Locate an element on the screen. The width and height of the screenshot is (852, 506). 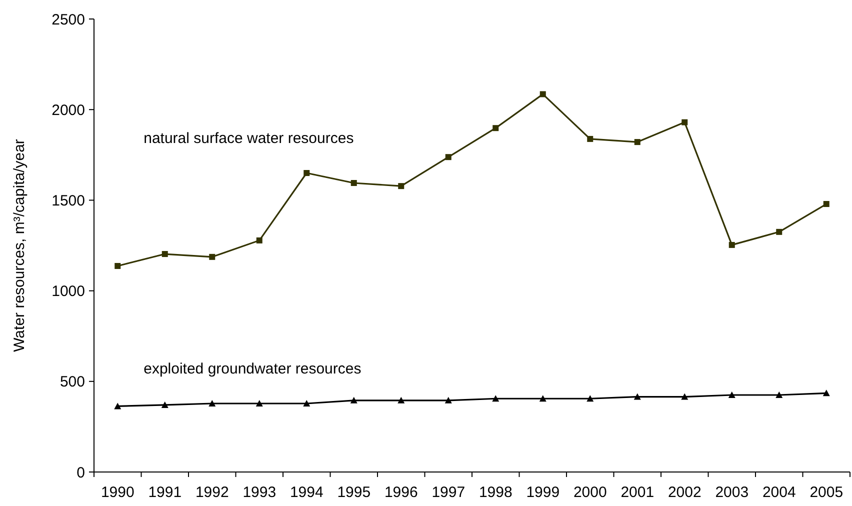
x-tick-label: 2000 is located at coordinates (590, 492).